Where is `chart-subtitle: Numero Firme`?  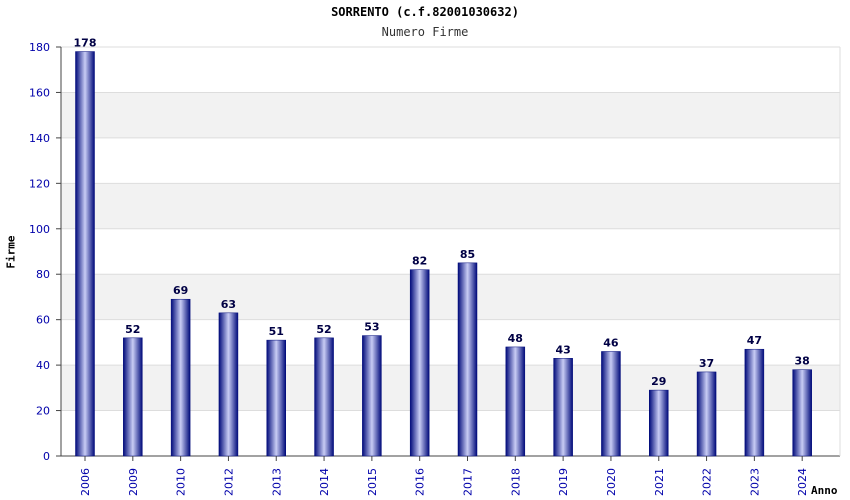
chart-subtitle: Numero Firme is located at coordinates (425, 32).